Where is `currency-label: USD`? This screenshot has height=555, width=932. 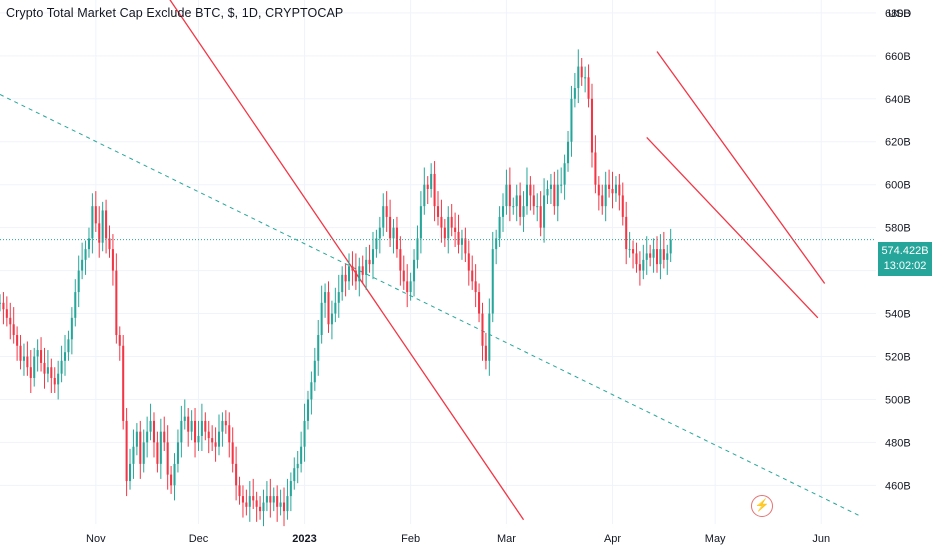
currency-label: USD is located at coordinates (900, 14).